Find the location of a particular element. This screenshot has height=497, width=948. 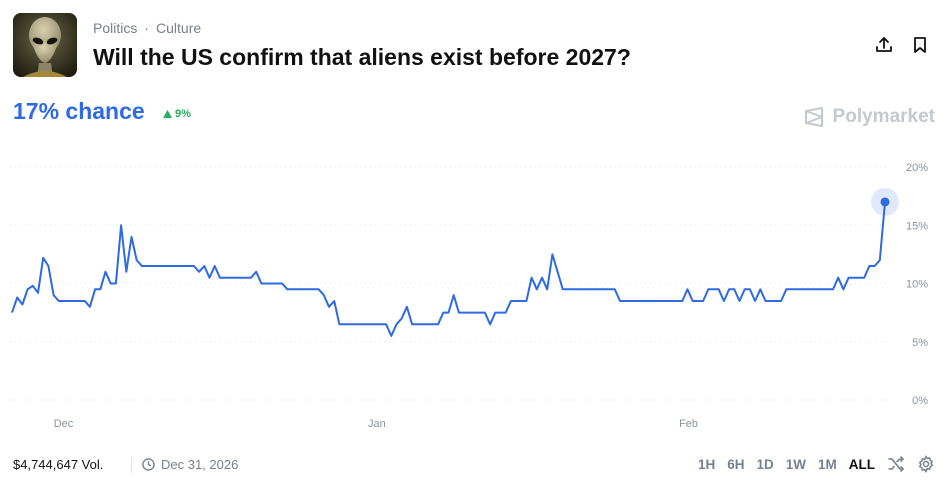

share-icon is located at coordinates (884, 45).